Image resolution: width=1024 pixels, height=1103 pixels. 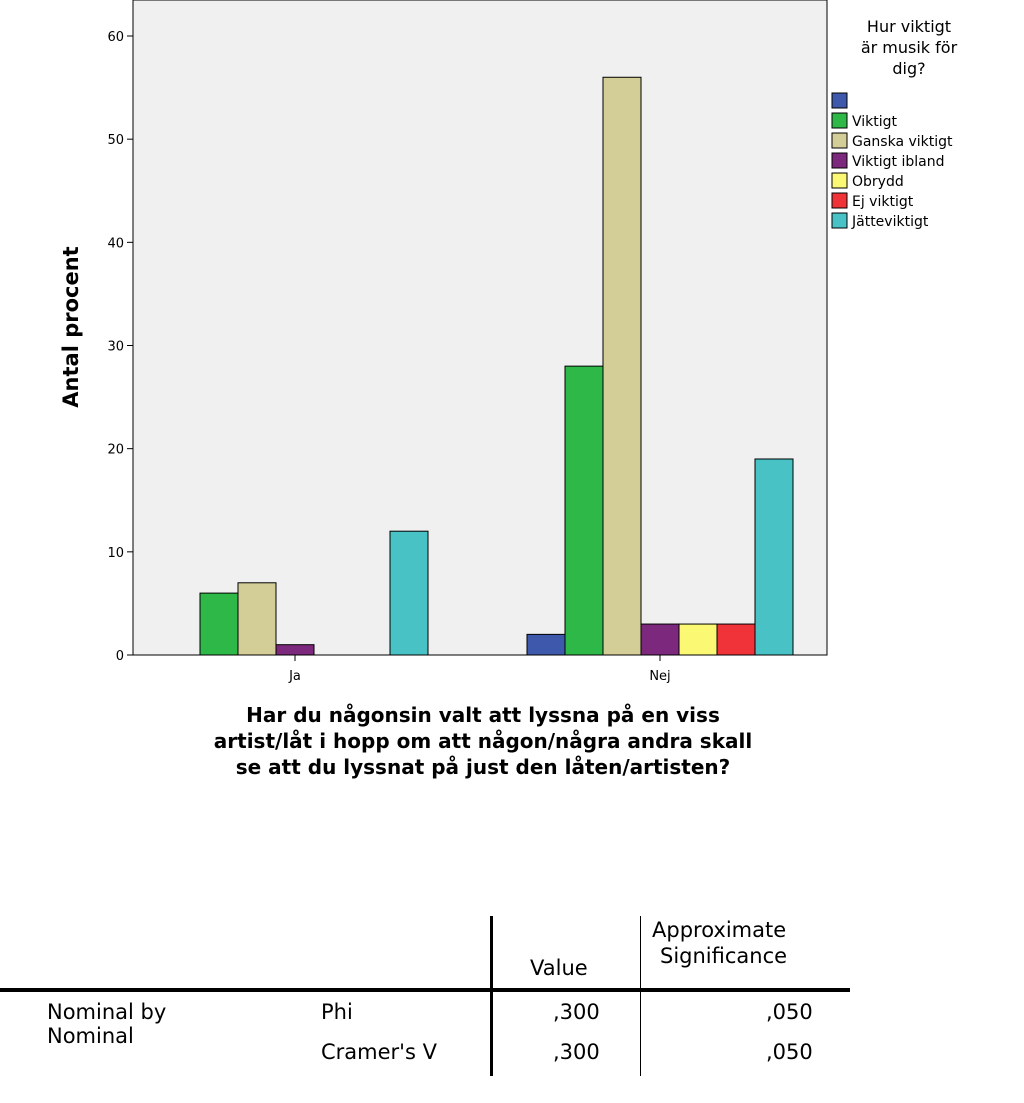 I want to click on row-stat-phi: Phi, so click(x=337, y=1012).